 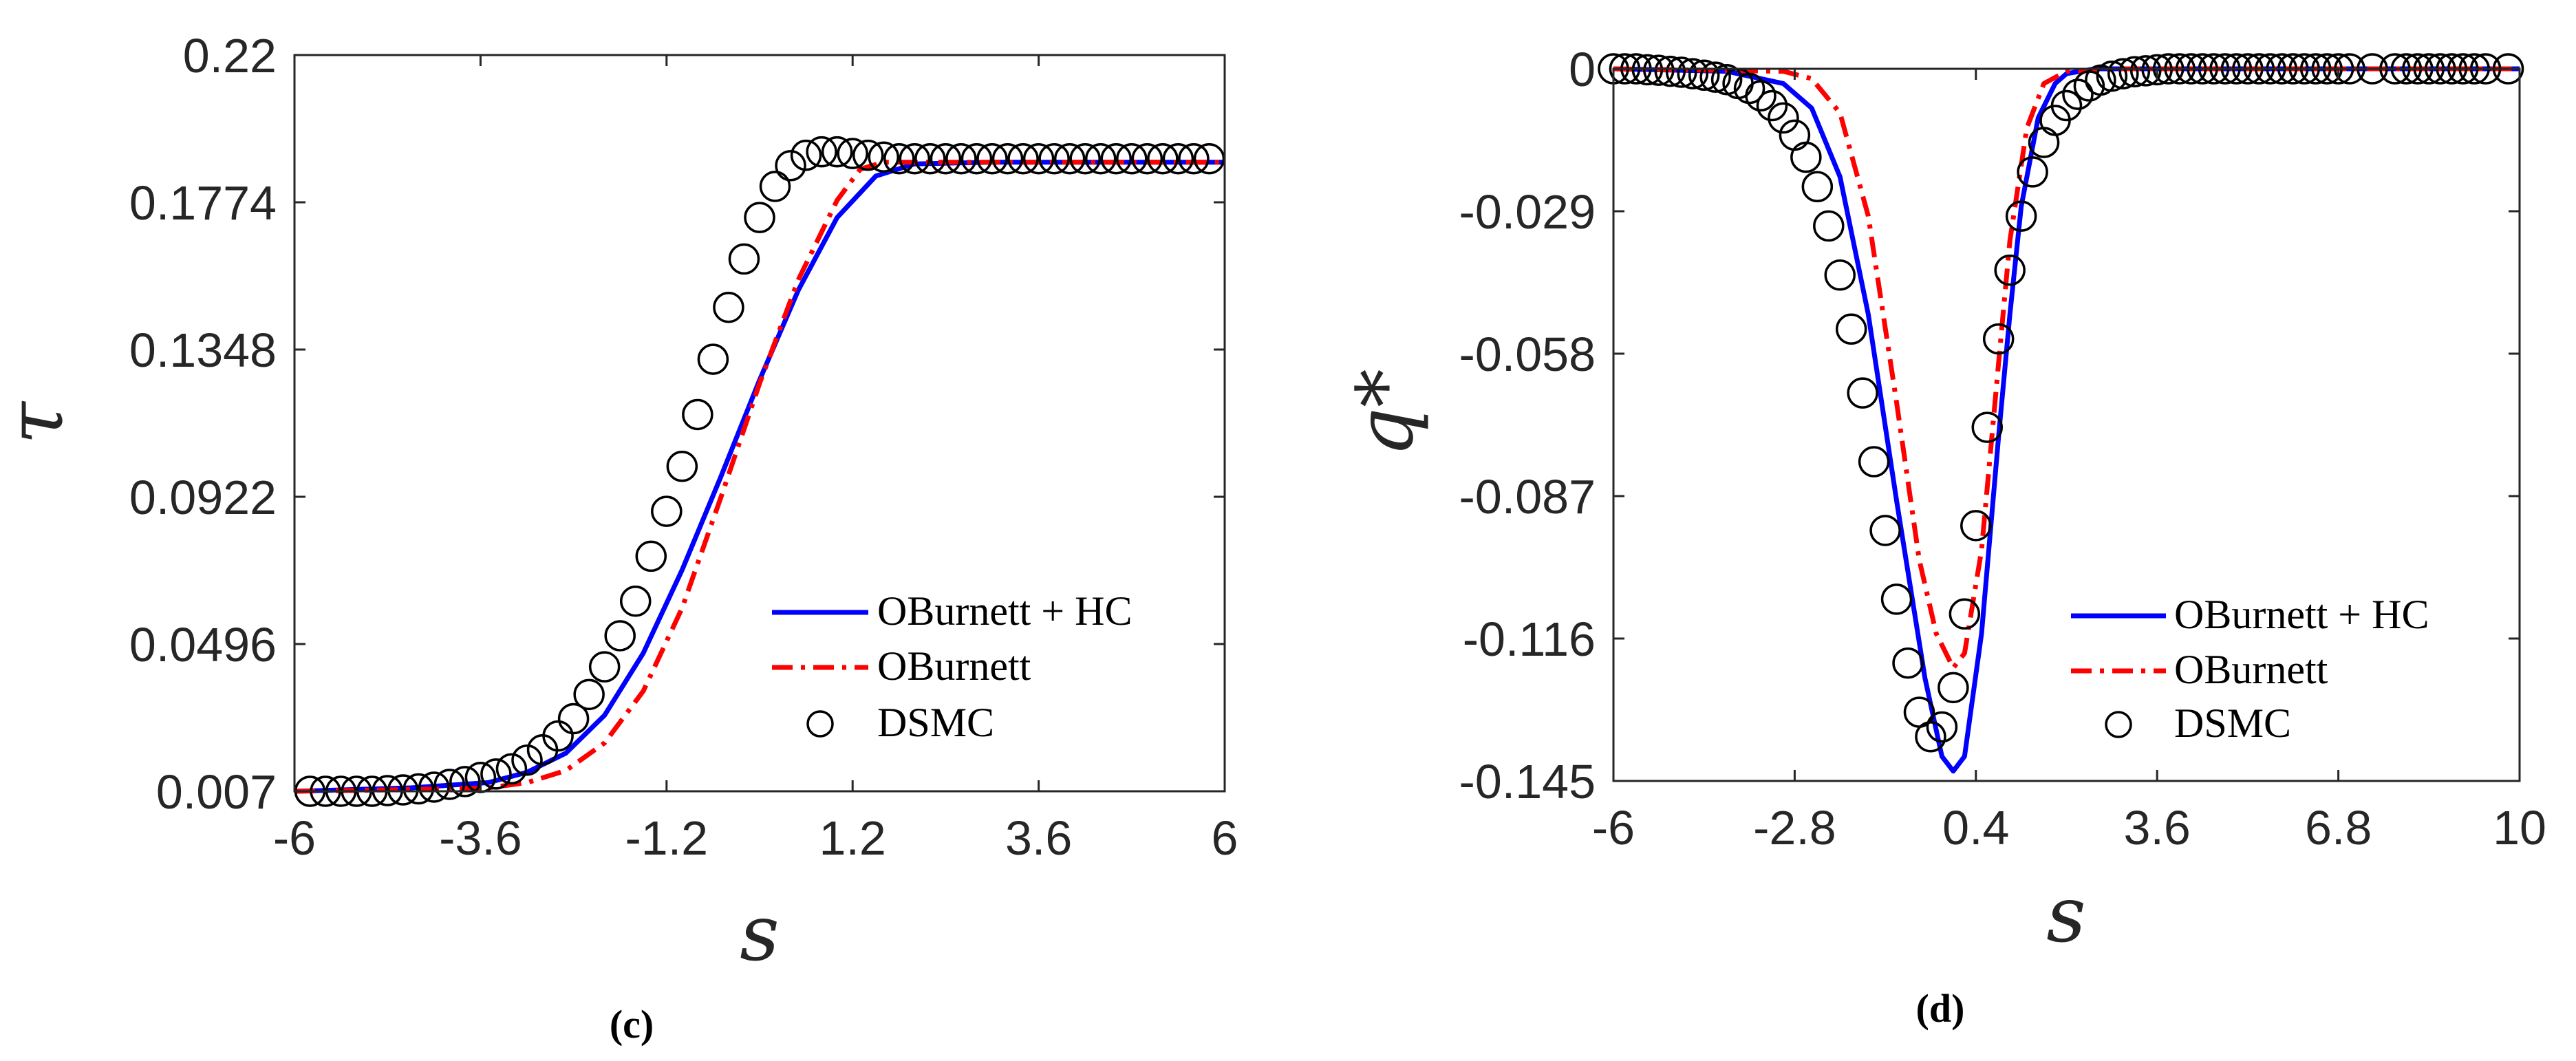 I want to click on legend-label-oburnett-hc-c: OBurnett + HC, so click(x=1005, y=611).